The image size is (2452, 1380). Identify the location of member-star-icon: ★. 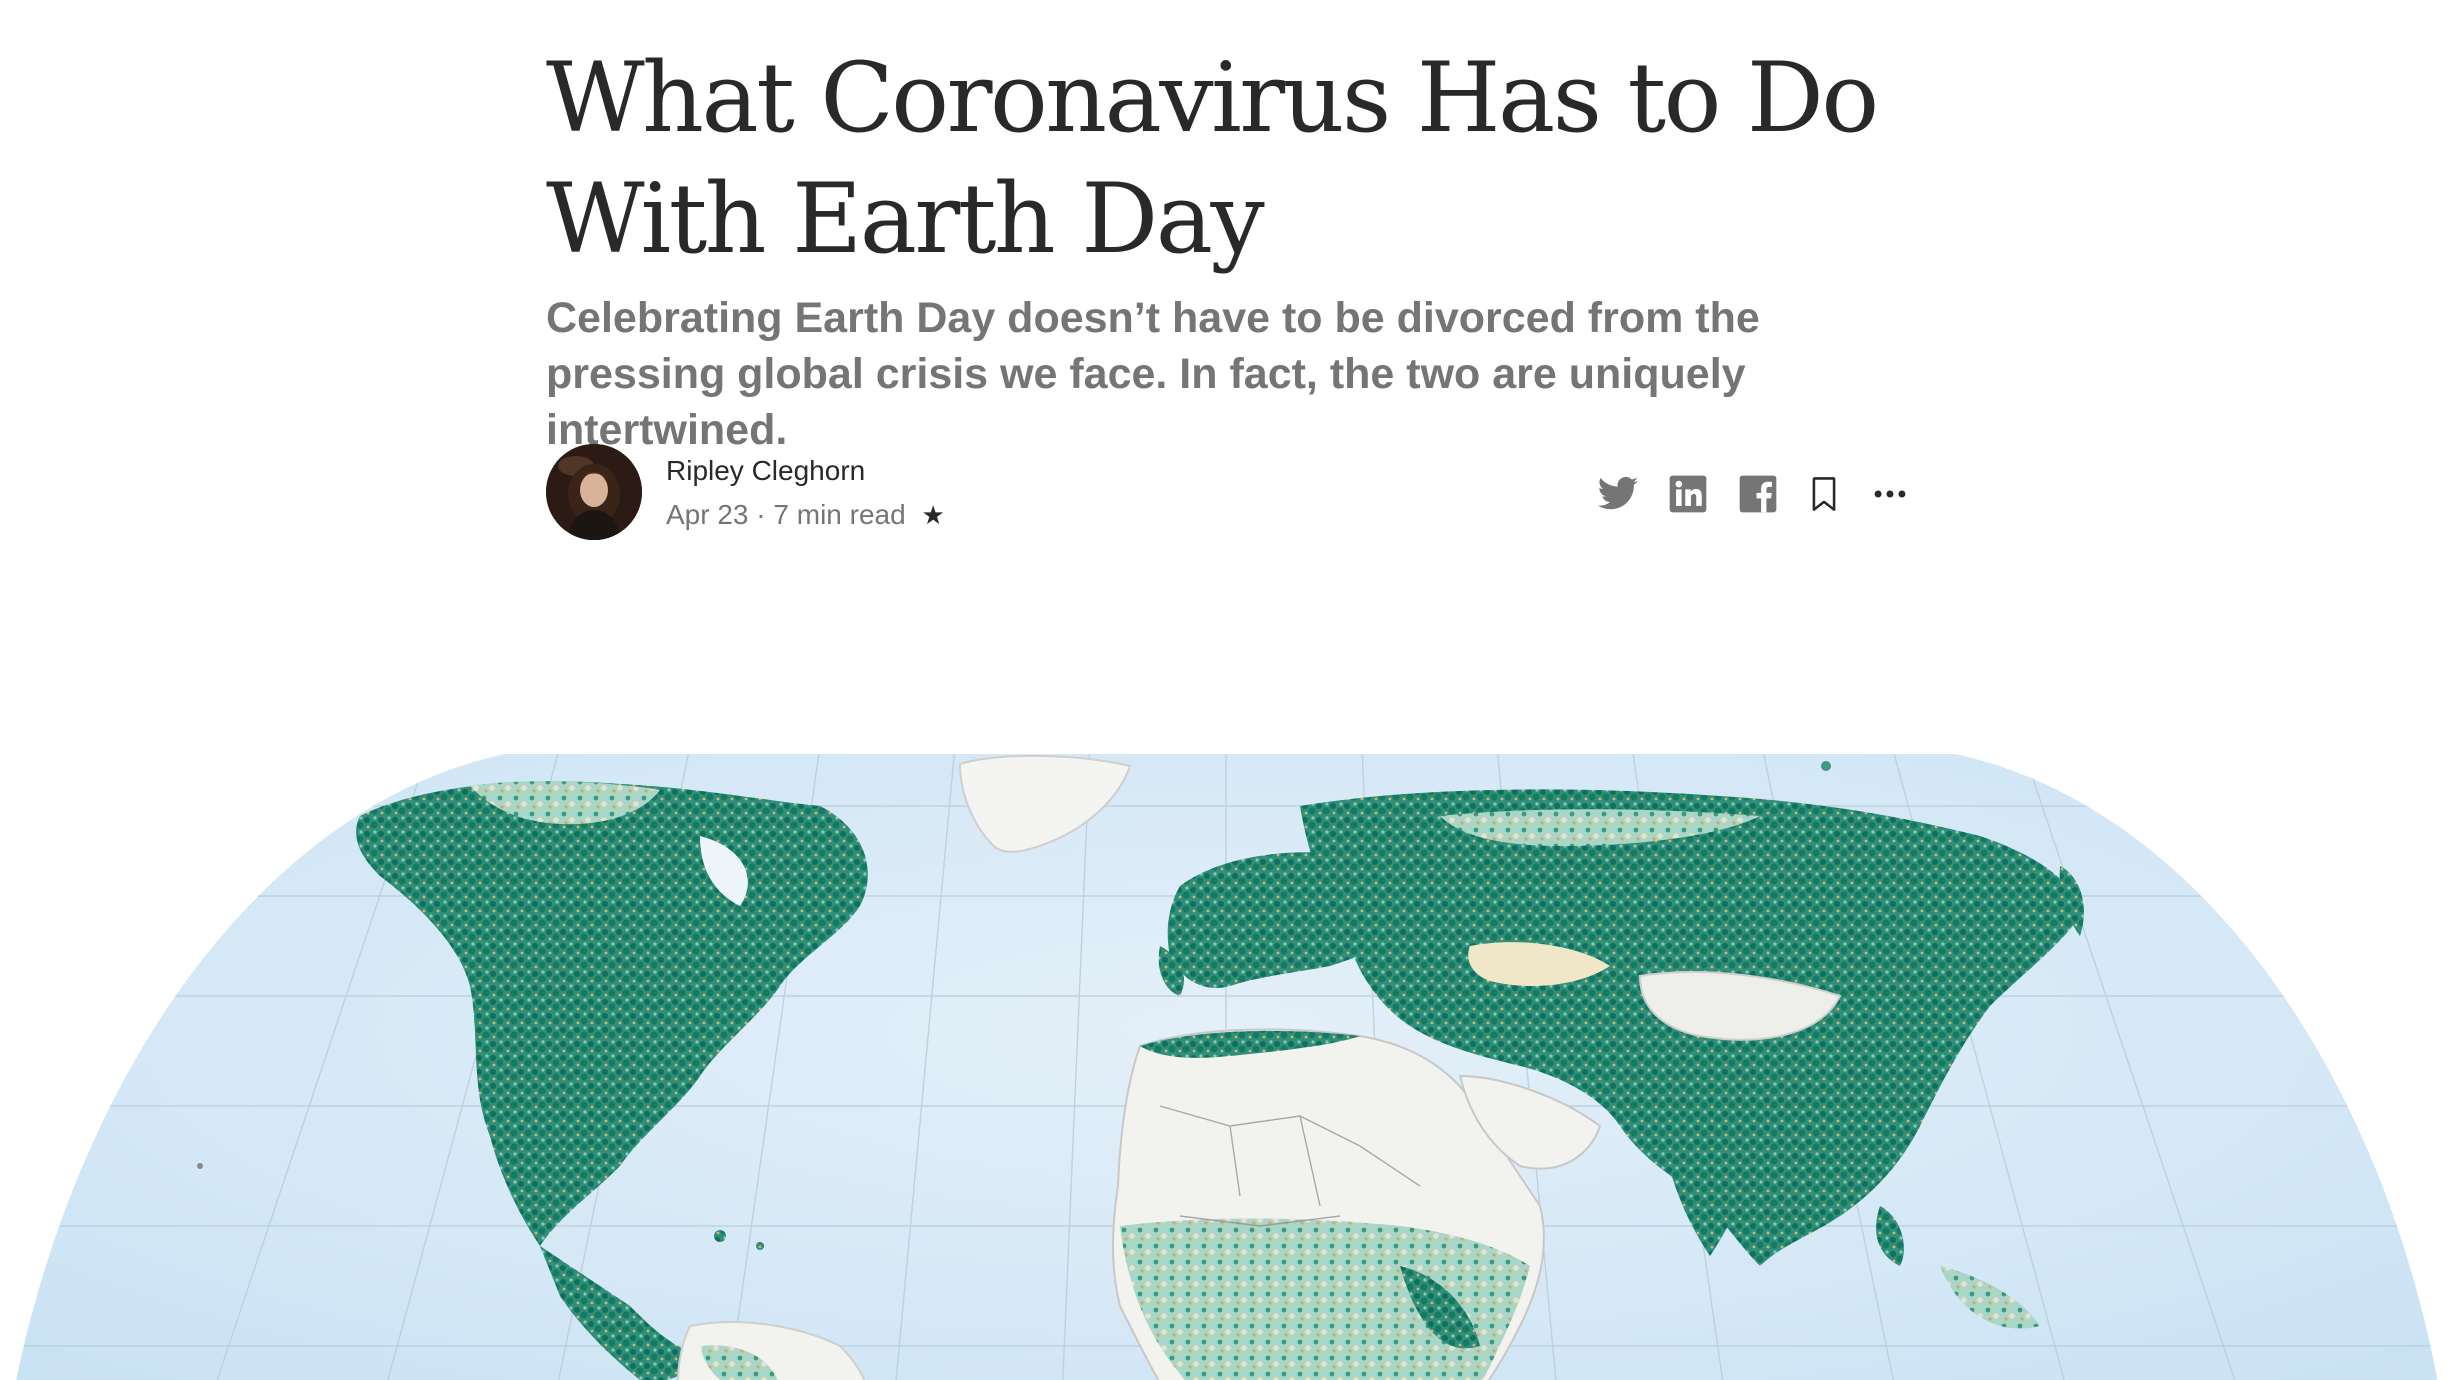
(933, 515).